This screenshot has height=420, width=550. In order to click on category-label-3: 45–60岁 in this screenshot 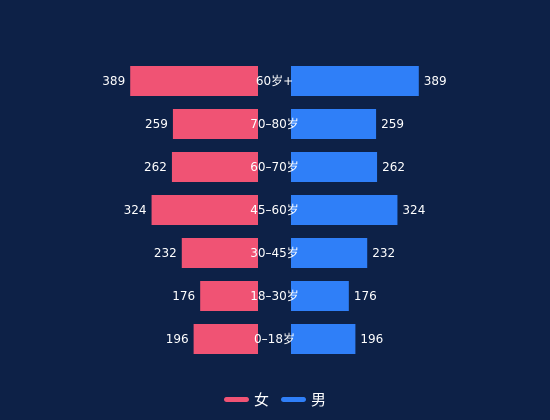, I will do `click(274, 209)`.